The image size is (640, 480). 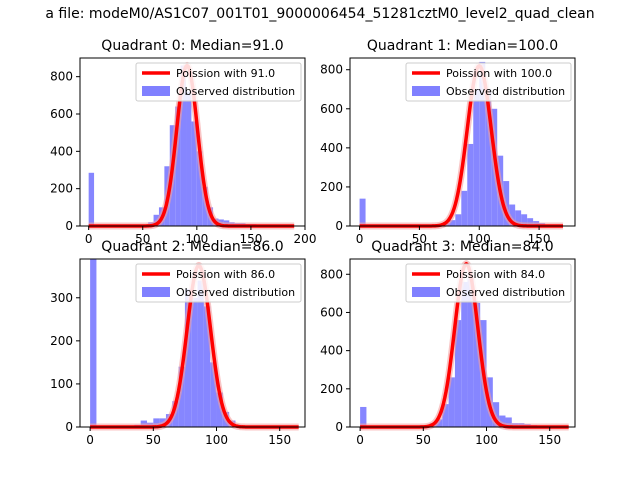 I want to click on legend: Poission with 91.0 Observed distribution, so click(x=218, y=82).